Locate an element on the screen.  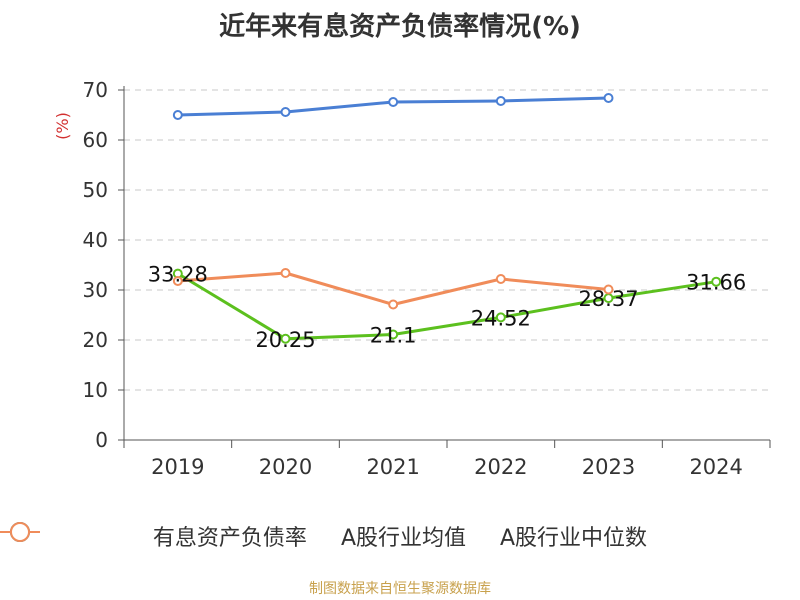
data-label: 31.66 is located at coordinates (716, 283).